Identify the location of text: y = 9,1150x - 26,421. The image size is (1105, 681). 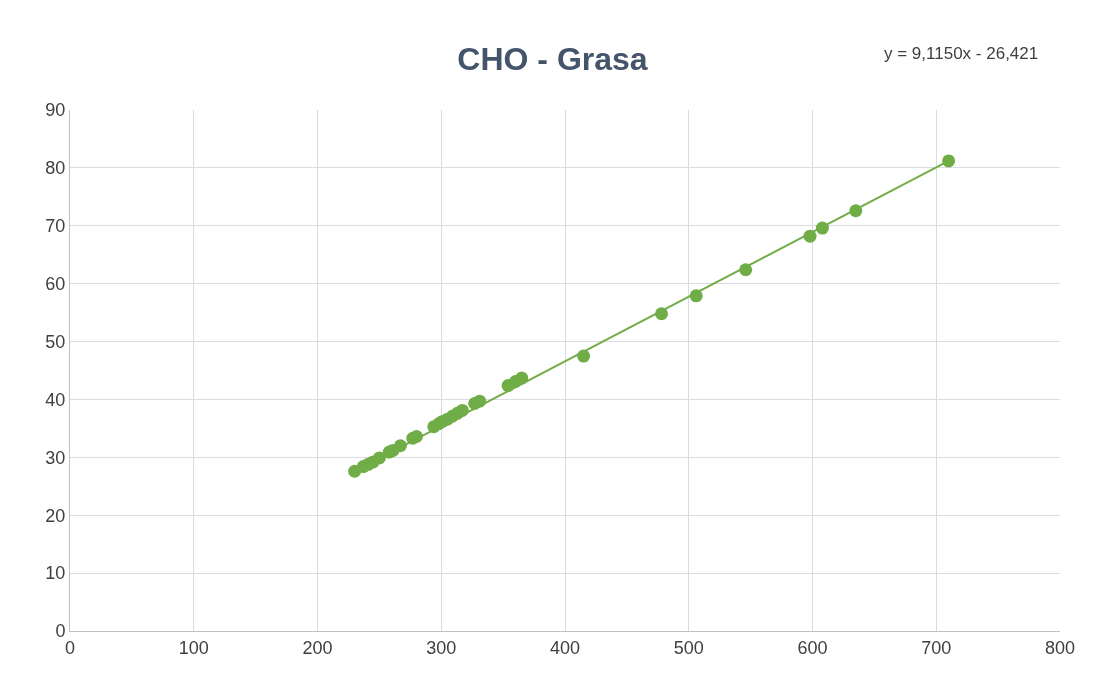
(961, 53).